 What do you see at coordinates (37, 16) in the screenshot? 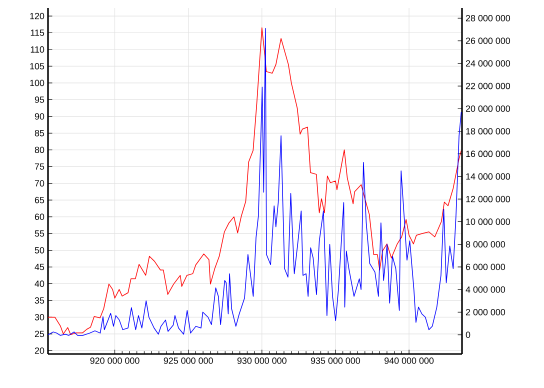
I see `y-tick-label: 120` at bounding box center [37, 16].